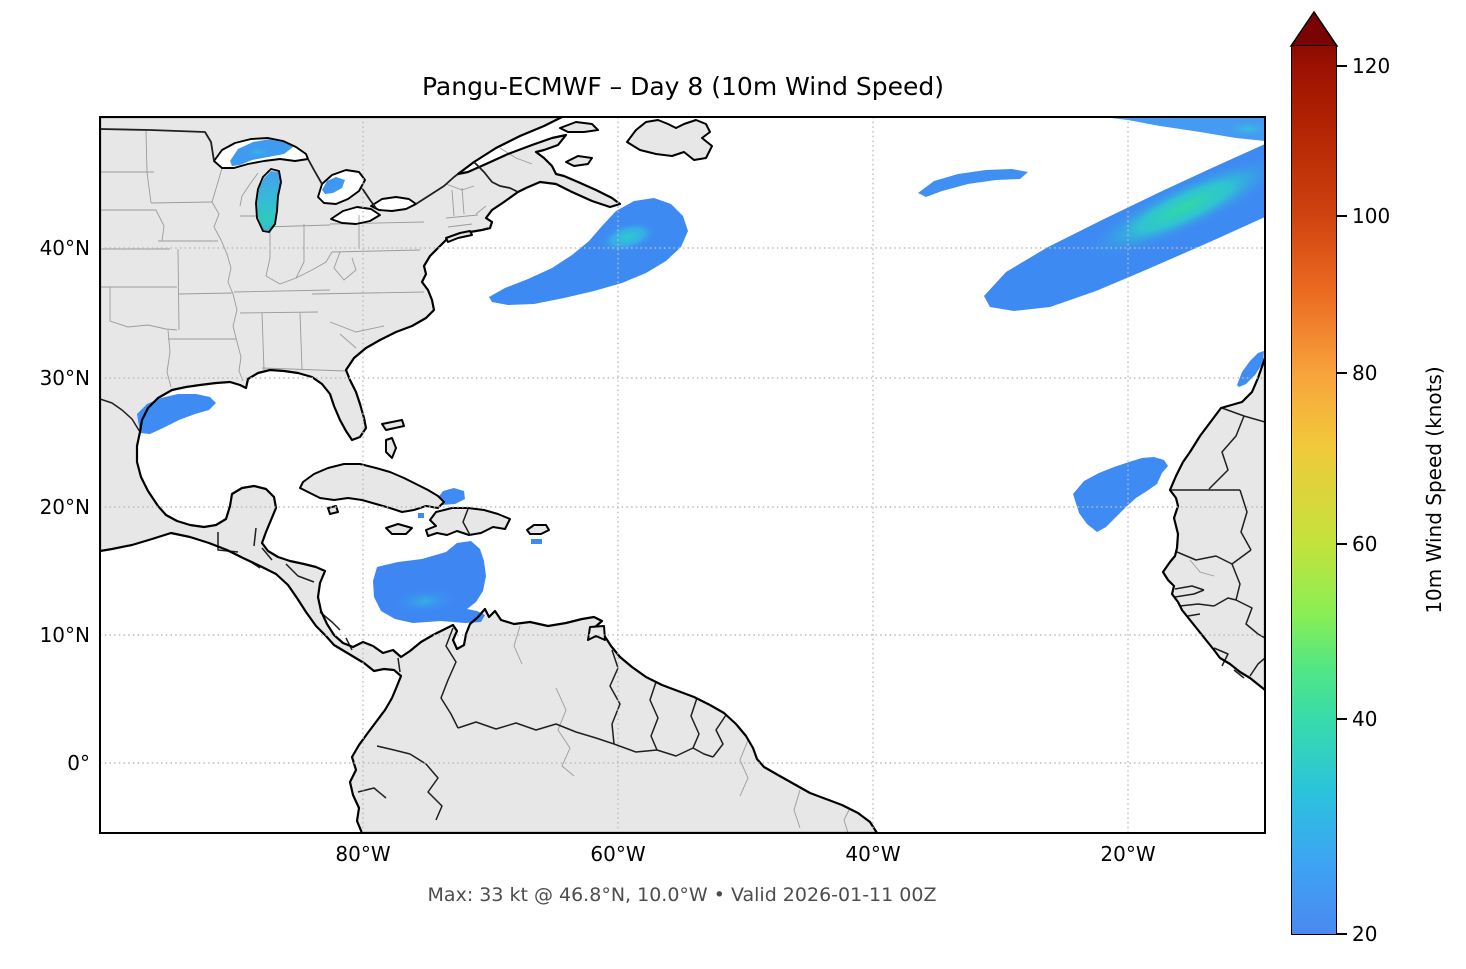 The image size is (1466, 969). I want to click on lon-tick-40w: 40°W, so click(873, 854).